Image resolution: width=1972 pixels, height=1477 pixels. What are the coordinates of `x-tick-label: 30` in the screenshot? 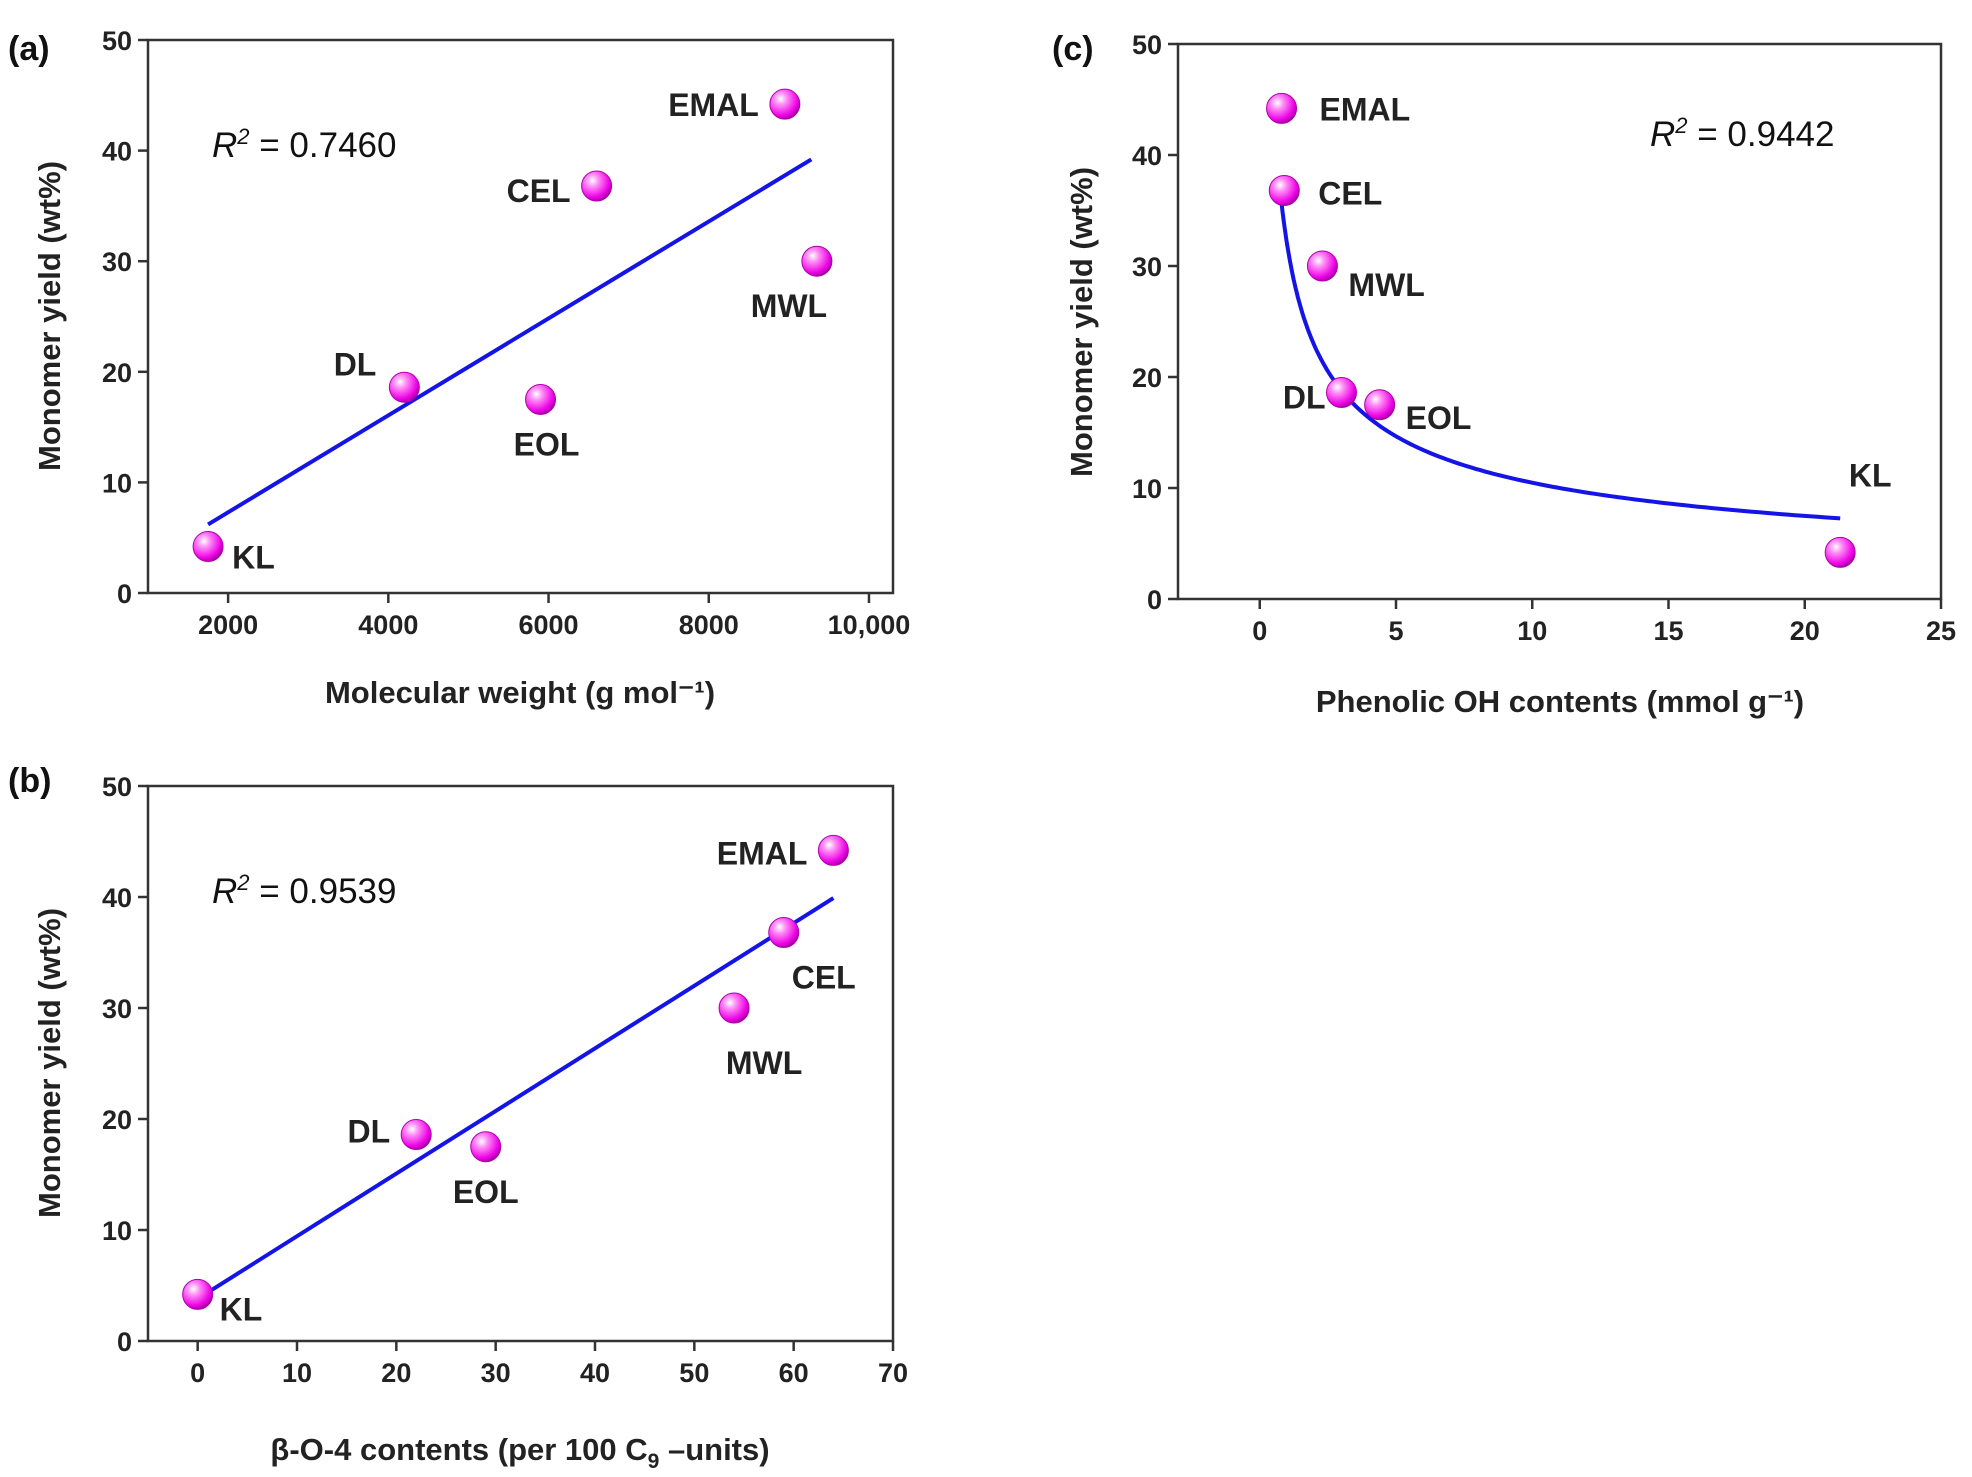 It's located at (496, 1373).